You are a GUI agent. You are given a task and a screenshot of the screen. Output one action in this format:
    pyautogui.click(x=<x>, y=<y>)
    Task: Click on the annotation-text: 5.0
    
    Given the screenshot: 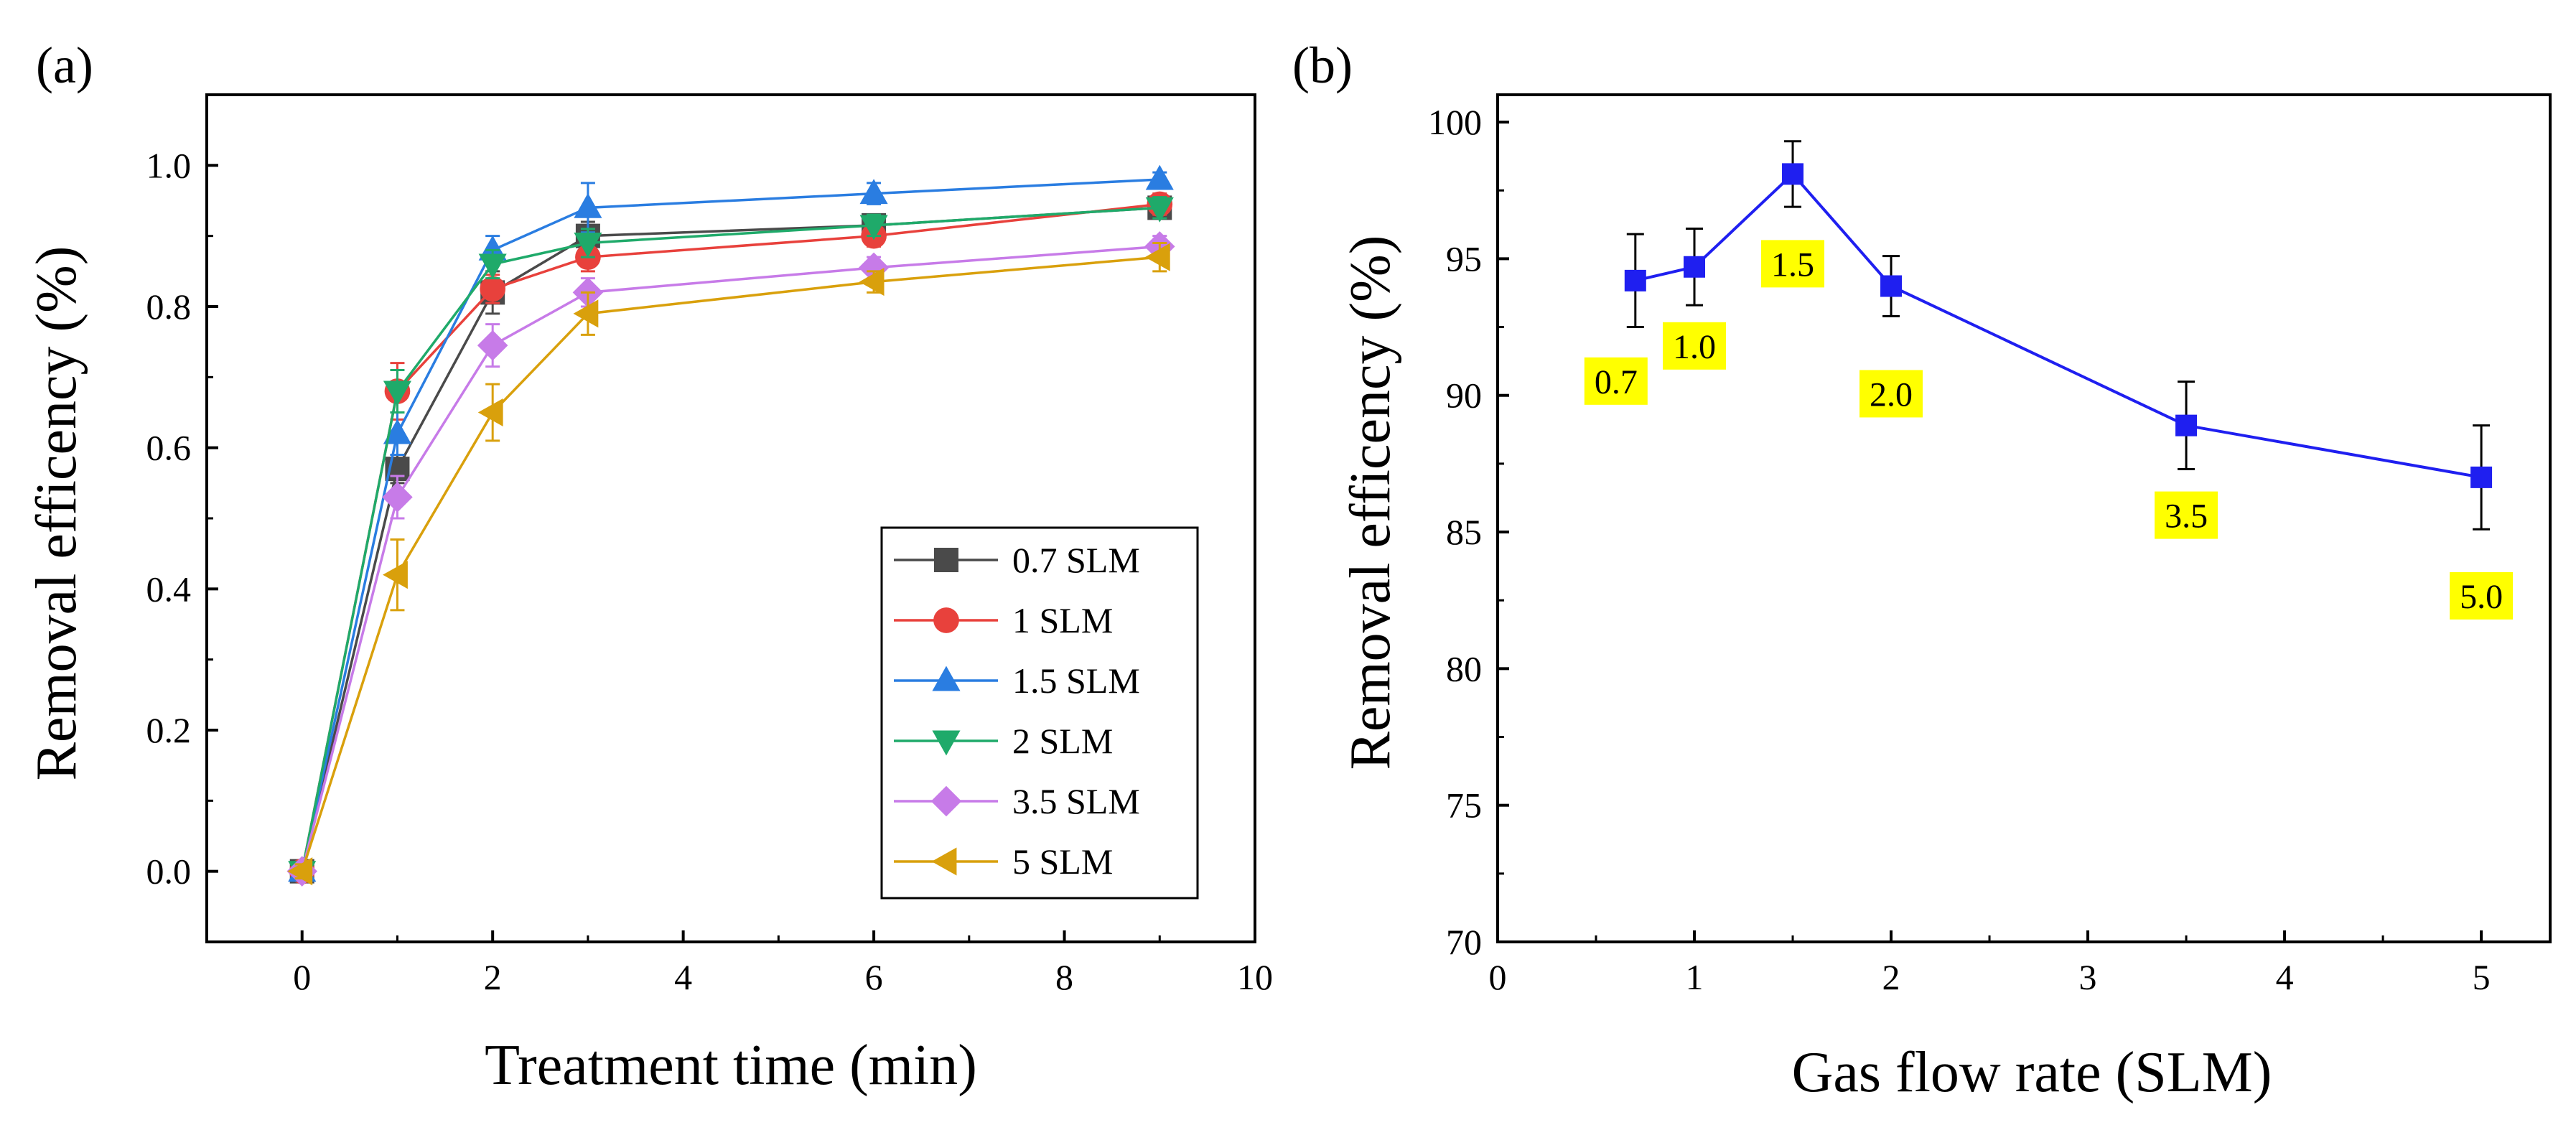 What is the action you would take?
    pyautogui.click(x=2481, y=597)
    